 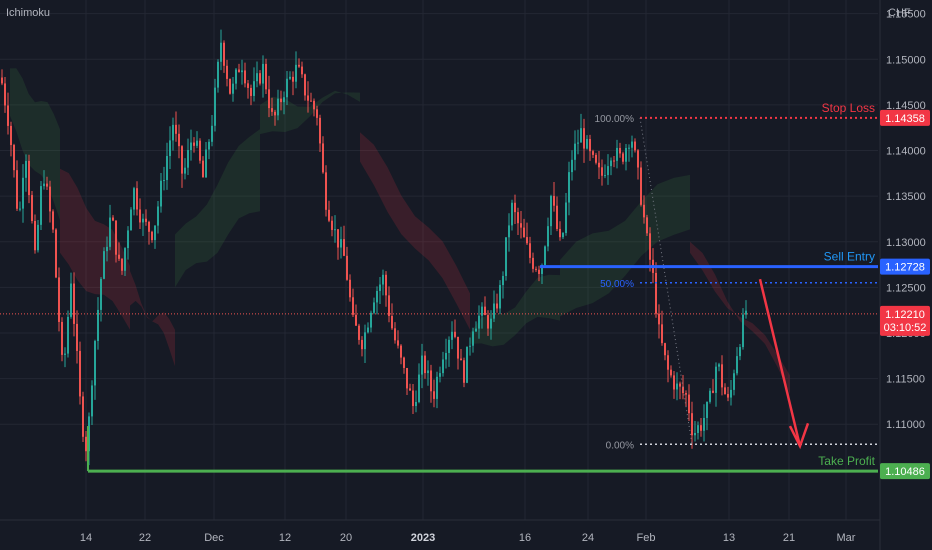 What do you see at coordinates (906, 106) in the screenshot?
I see `y-tick-label: 1.14500` at bounding box center [906, 106].